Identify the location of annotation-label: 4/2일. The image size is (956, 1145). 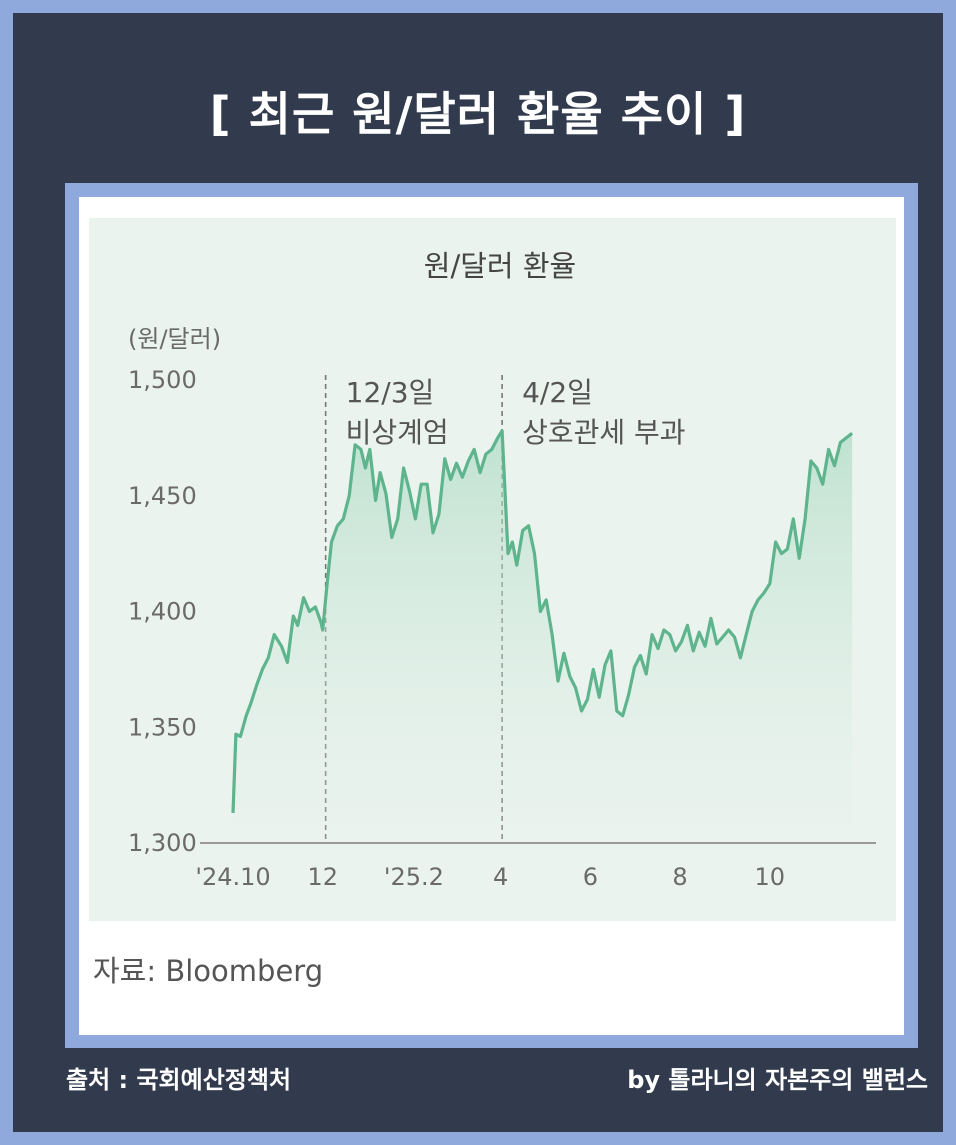
(557, 392).